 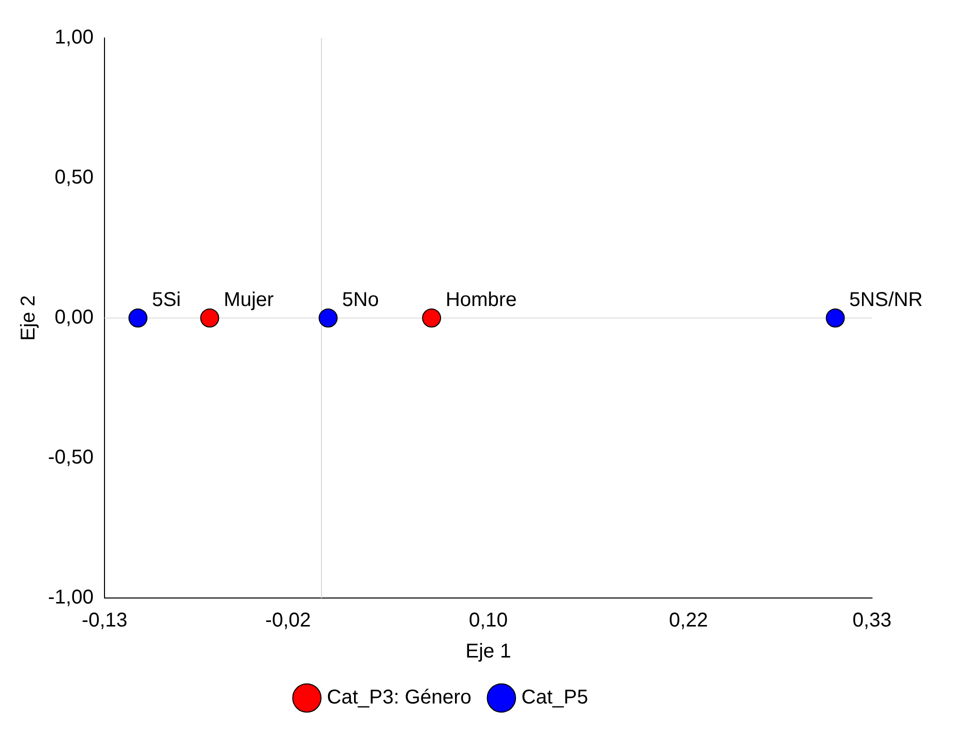 I want to click on y-tick-label: 0,50, so click(x=74, y=177).